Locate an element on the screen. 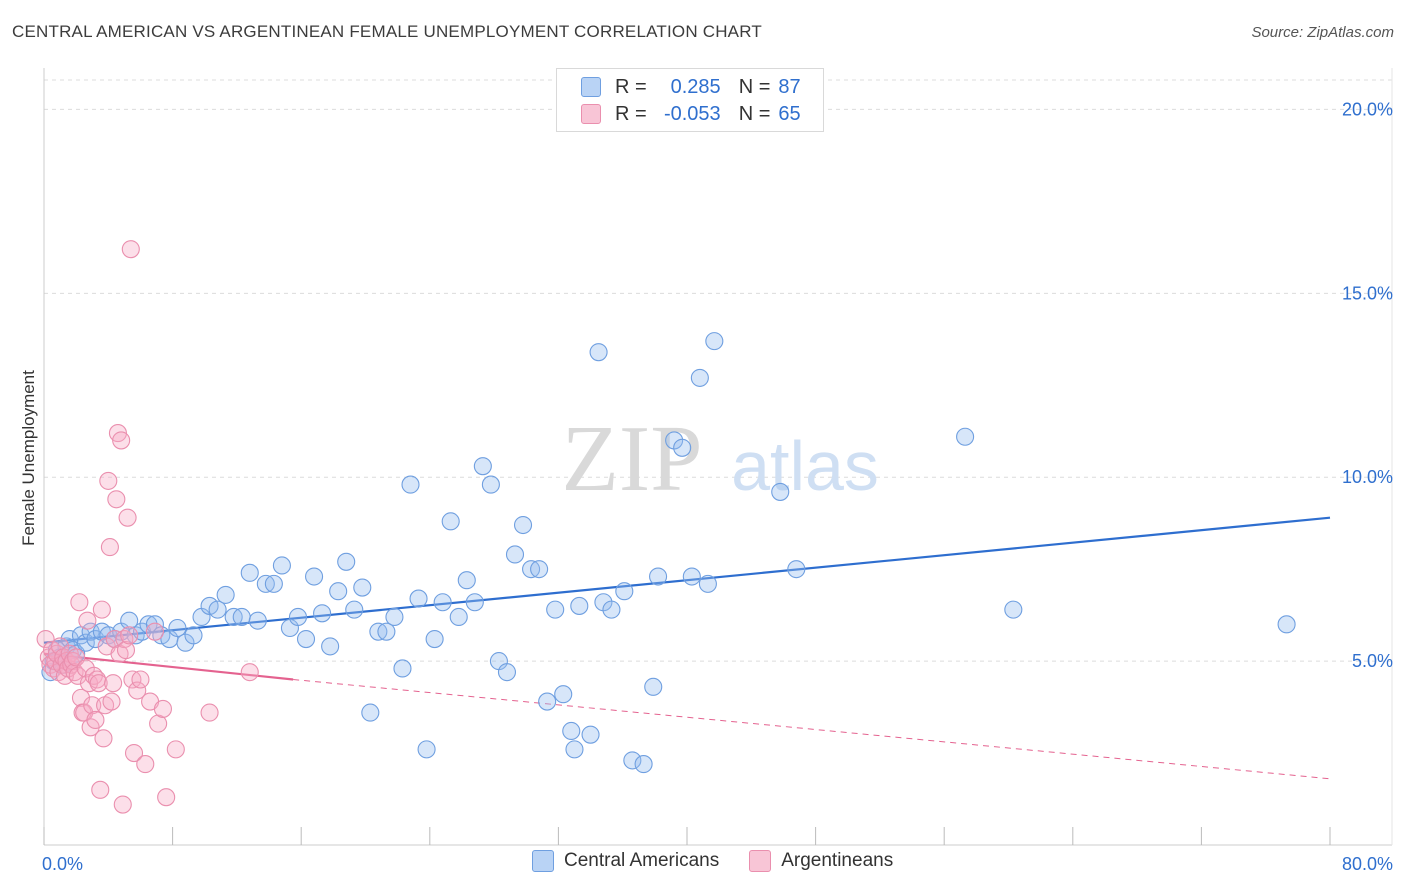 The image size is (1406, 892). trend-line-central-americans is located at coordinates (687, 580).